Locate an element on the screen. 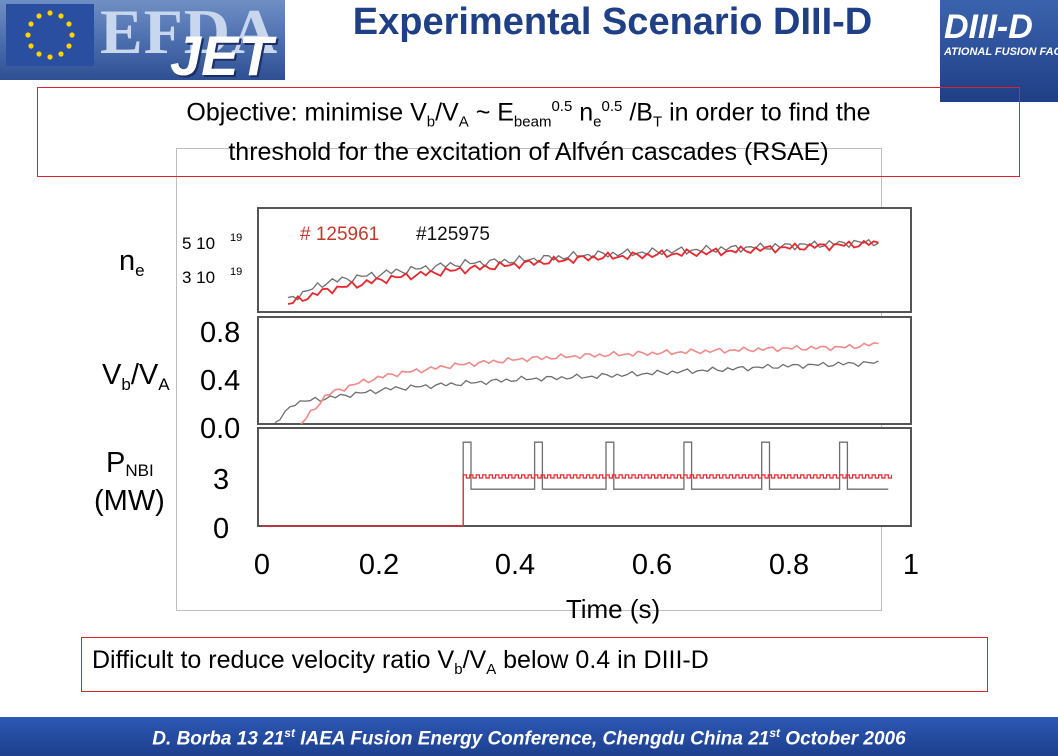 The width and height of the screenshot is (1058, 756). pnbi-tick-label: 3 is located at coordinates (221, 480).